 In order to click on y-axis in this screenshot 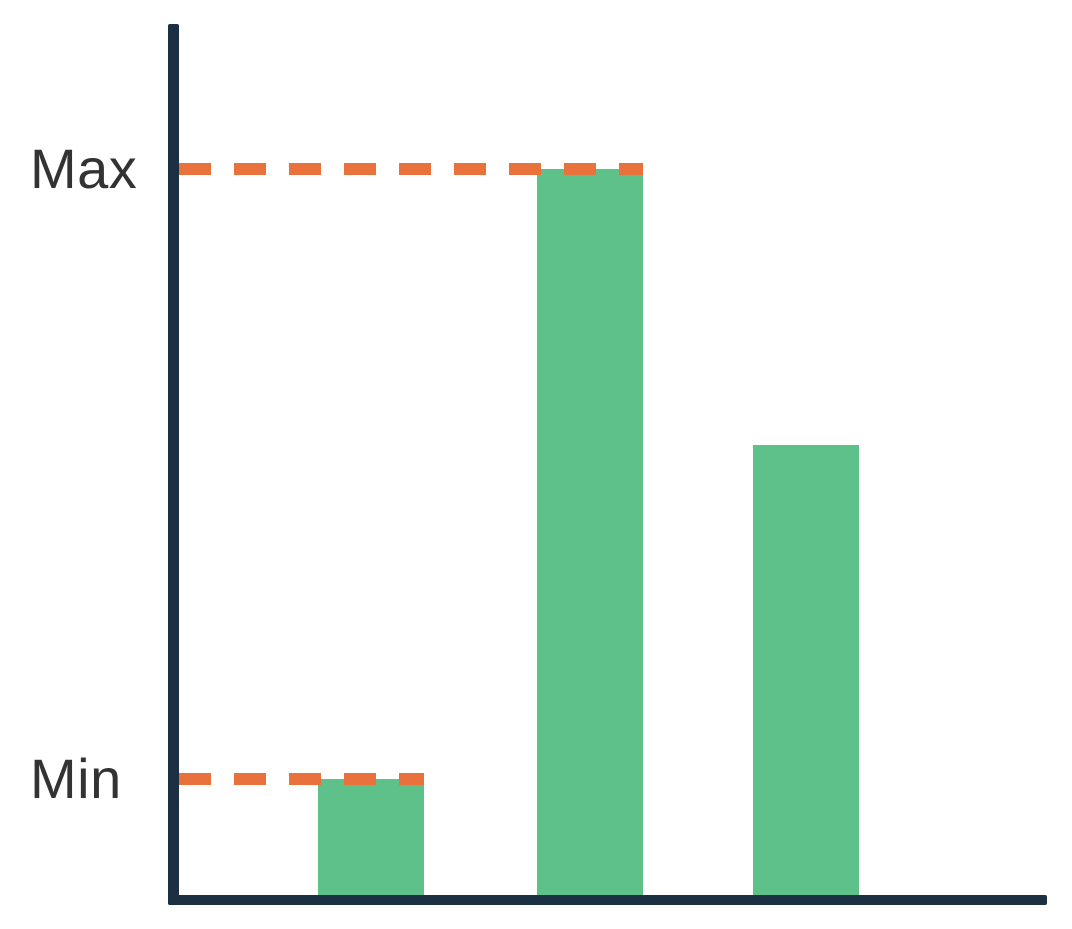, I will do `click(173, 464)`.